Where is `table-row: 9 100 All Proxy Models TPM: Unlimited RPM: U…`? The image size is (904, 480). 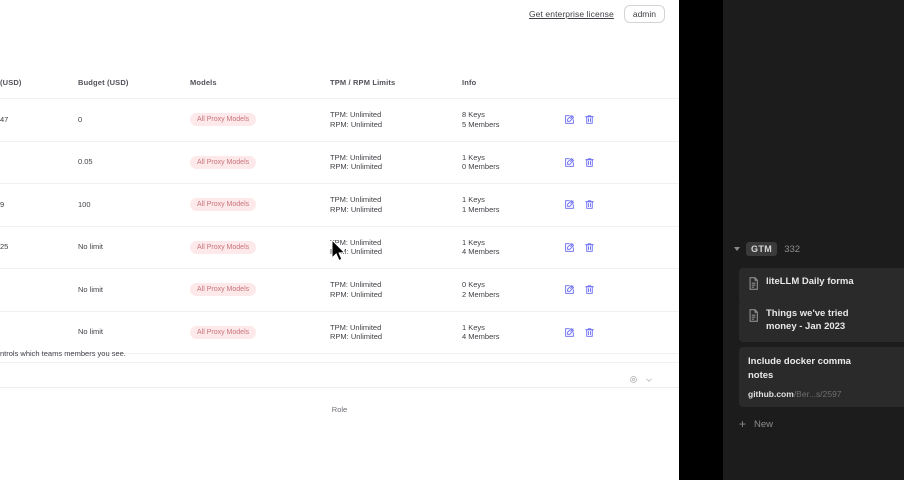 table-row: 9 100 All Proxy Models TPM: Unlimited RPM: U… is located at coordinates (339, 205).